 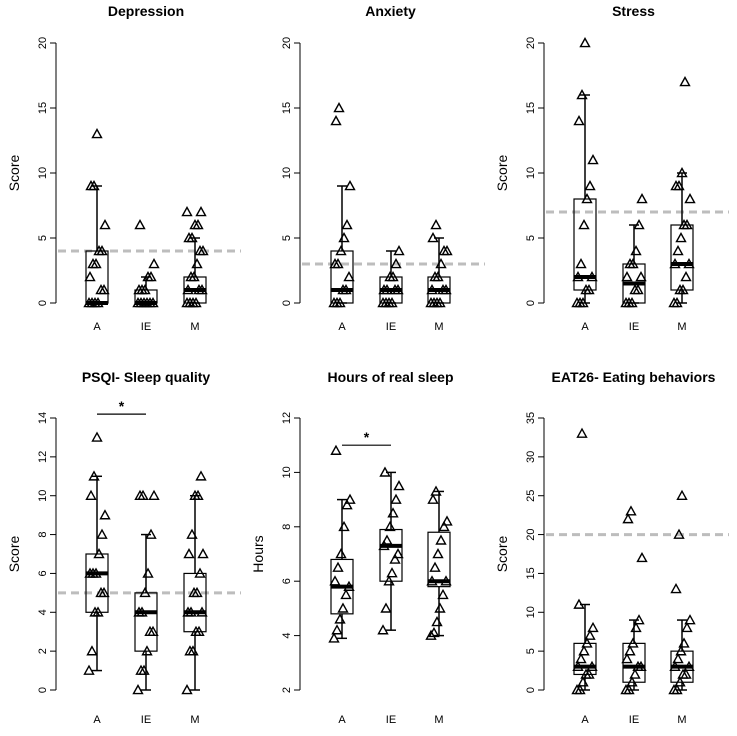 I want to click on panel-2: Anxiety 0 5 10 15 20 A IE M, so click(x=383, y=168).